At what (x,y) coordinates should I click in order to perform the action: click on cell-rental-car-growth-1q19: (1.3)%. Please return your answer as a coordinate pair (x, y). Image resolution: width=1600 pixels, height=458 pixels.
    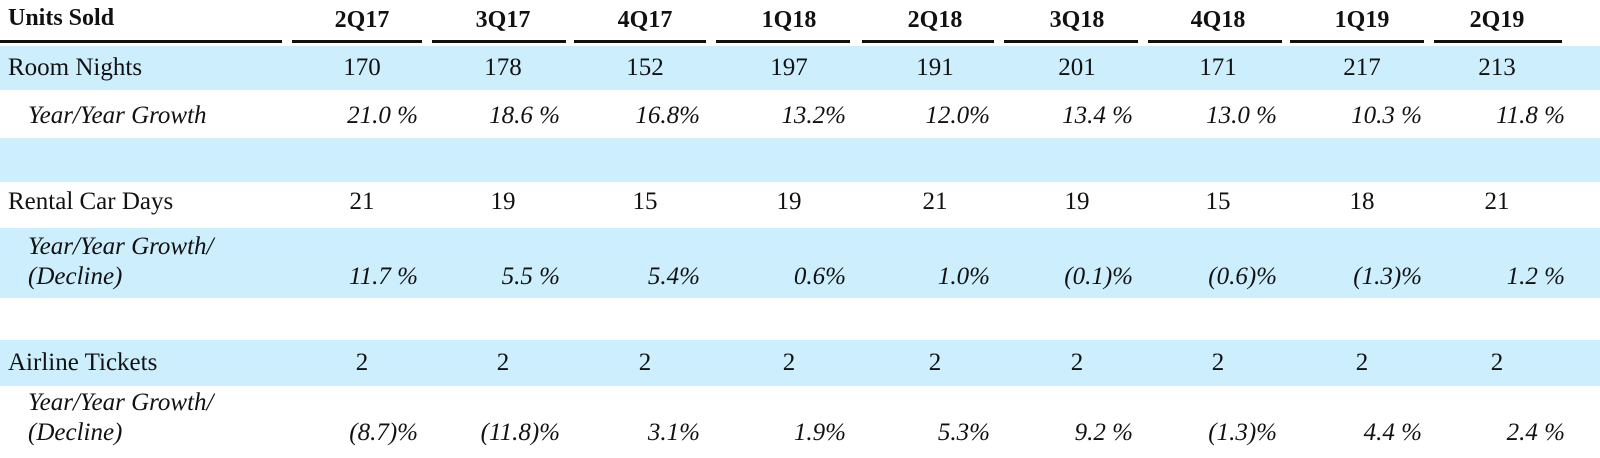
    Looking at the image, I should click on (1387, 276).